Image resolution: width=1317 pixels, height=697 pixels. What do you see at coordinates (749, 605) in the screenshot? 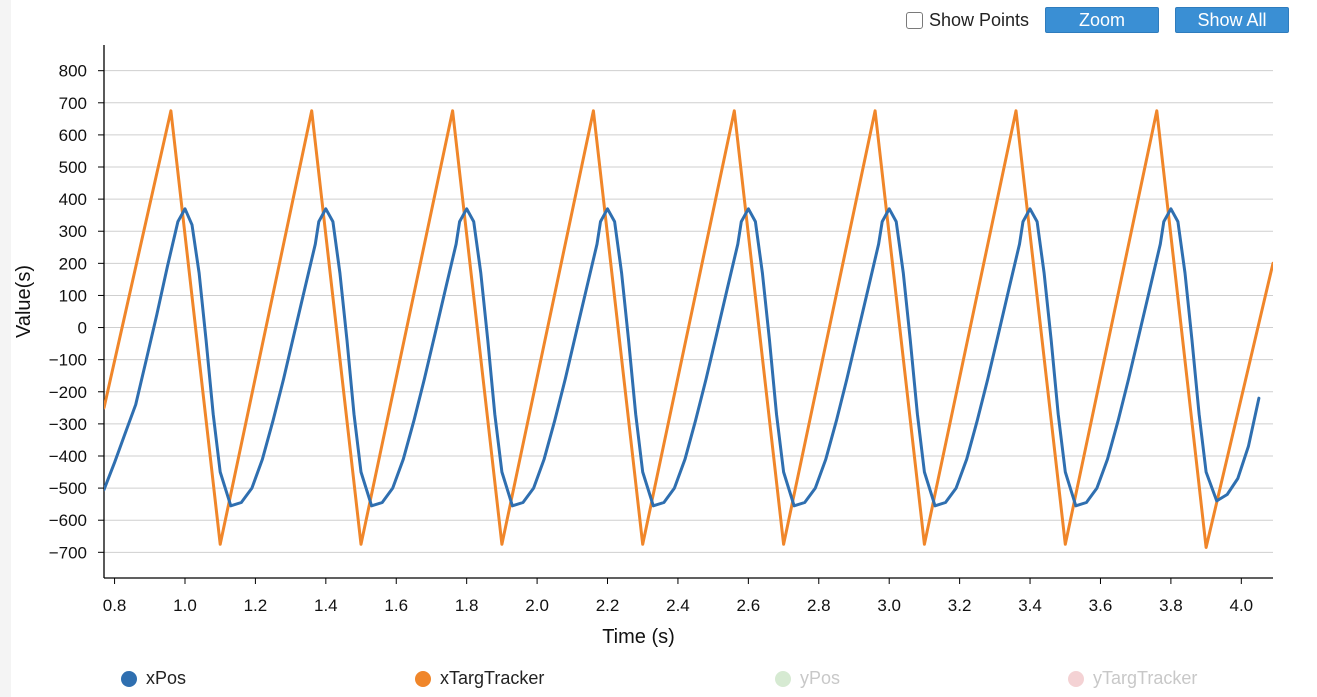
I see `x-tick-label: 2.6` at bounding box center [749, 605].